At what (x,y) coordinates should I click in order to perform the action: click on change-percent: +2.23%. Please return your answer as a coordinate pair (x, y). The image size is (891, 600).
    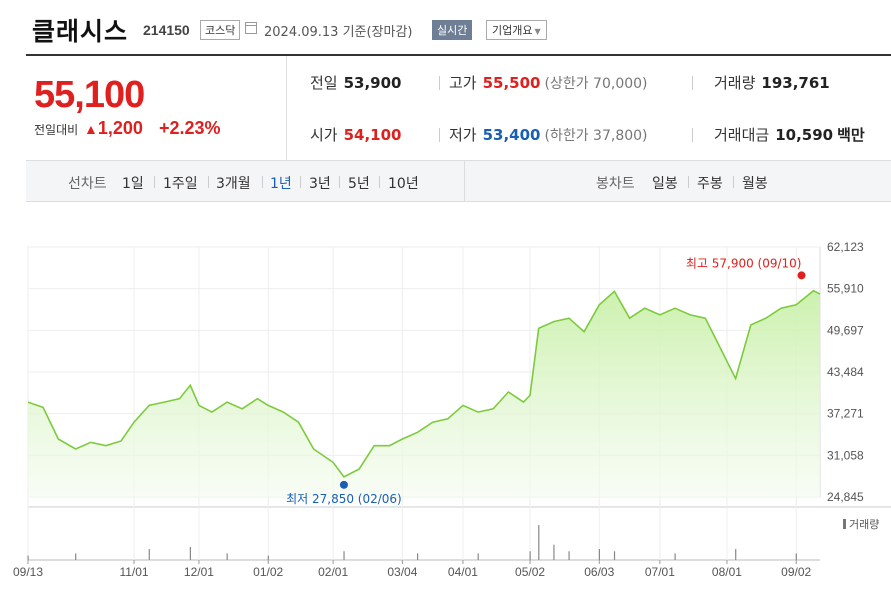
    Looking at the image, I should click on (190, 128).